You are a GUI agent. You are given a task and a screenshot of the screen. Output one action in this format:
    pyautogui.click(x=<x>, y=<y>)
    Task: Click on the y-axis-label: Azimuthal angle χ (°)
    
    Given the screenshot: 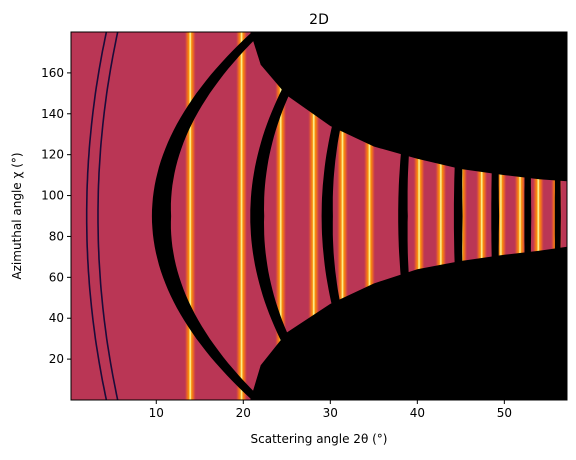 What is the action you would take?
    pyautogui.click(x=17, y=215)
    